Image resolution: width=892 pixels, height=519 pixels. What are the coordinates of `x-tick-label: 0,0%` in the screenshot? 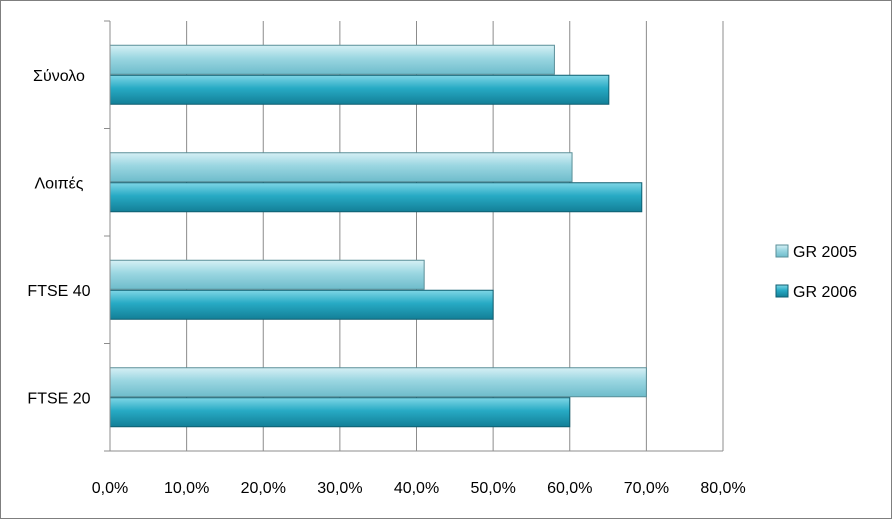 It's located at (110, 488).